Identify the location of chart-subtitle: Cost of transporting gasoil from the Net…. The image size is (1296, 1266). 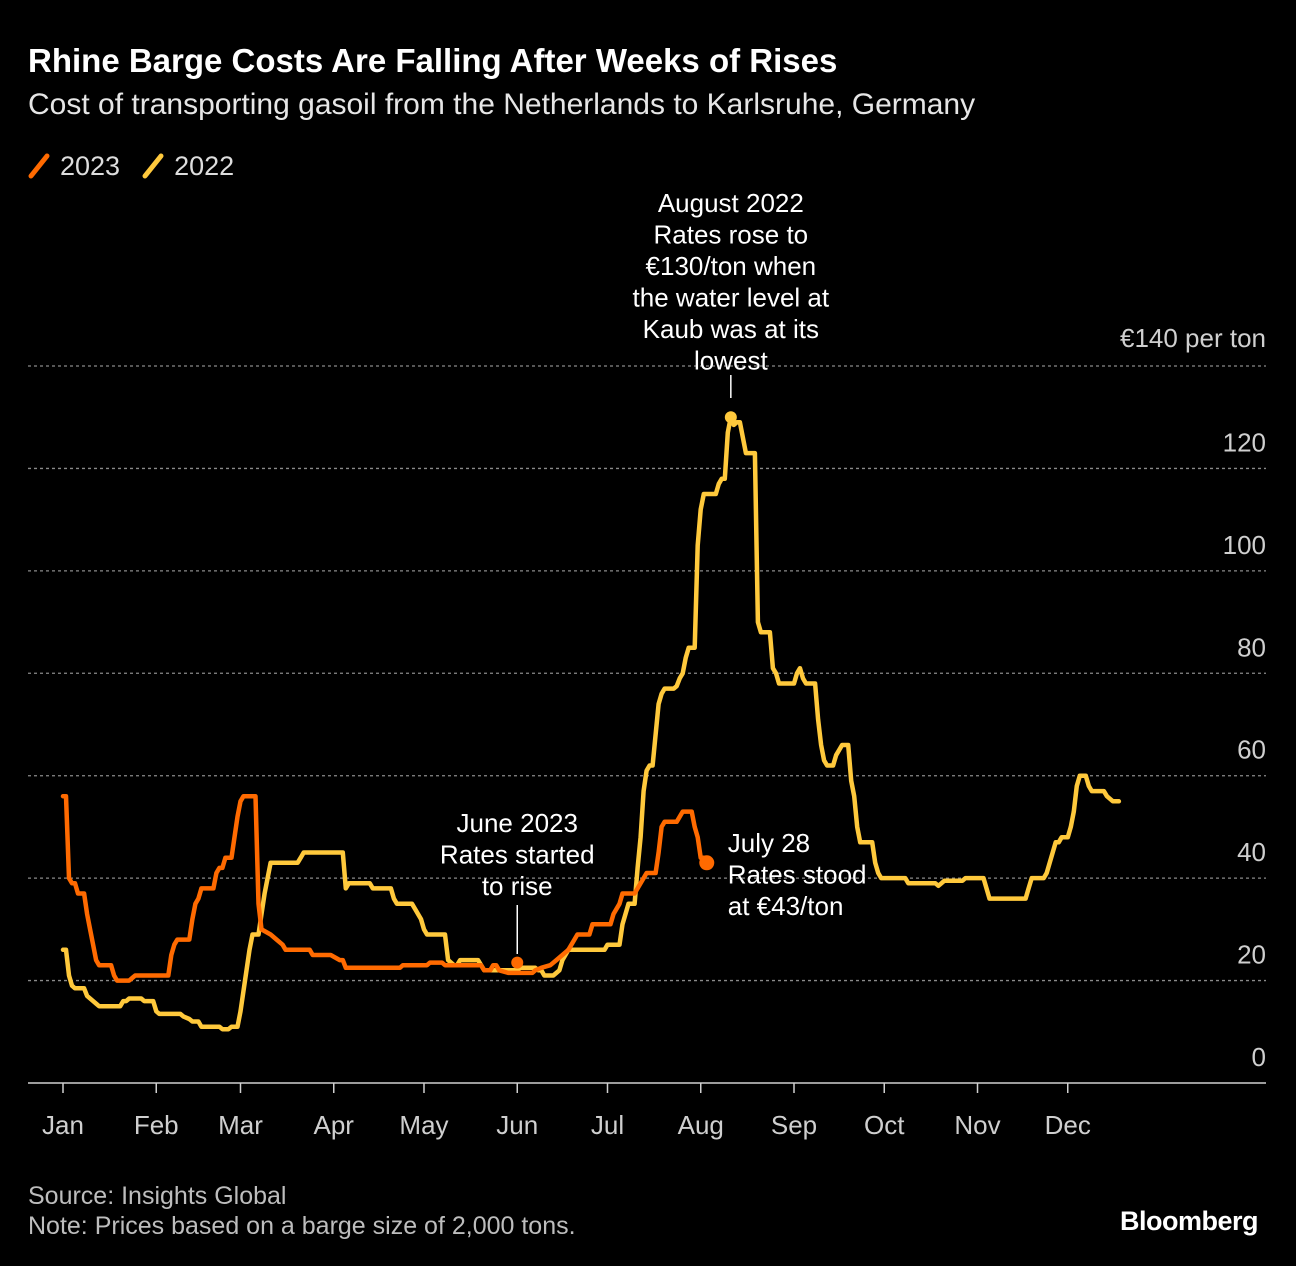
(502, 104).